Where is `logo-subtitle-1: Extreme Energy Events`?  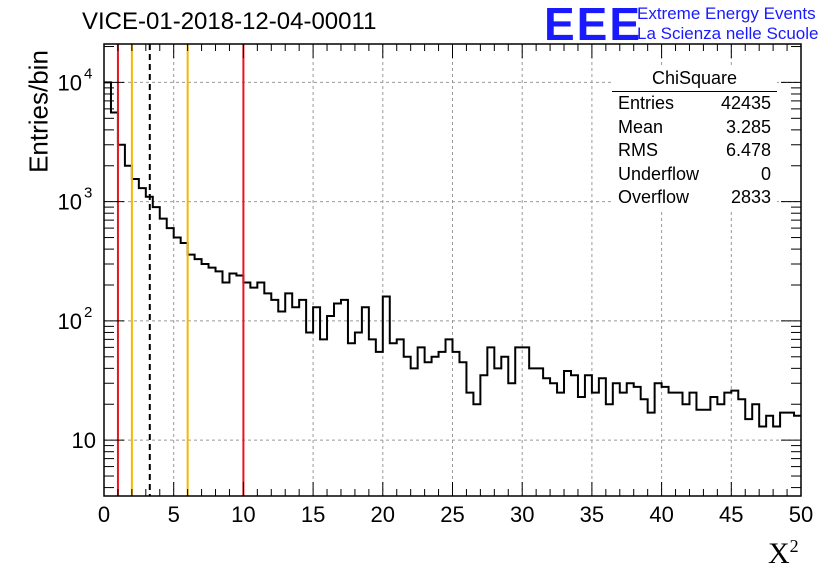
logo-subtitle-1: Extreme Energy Events is located at coordinates (726, 13).